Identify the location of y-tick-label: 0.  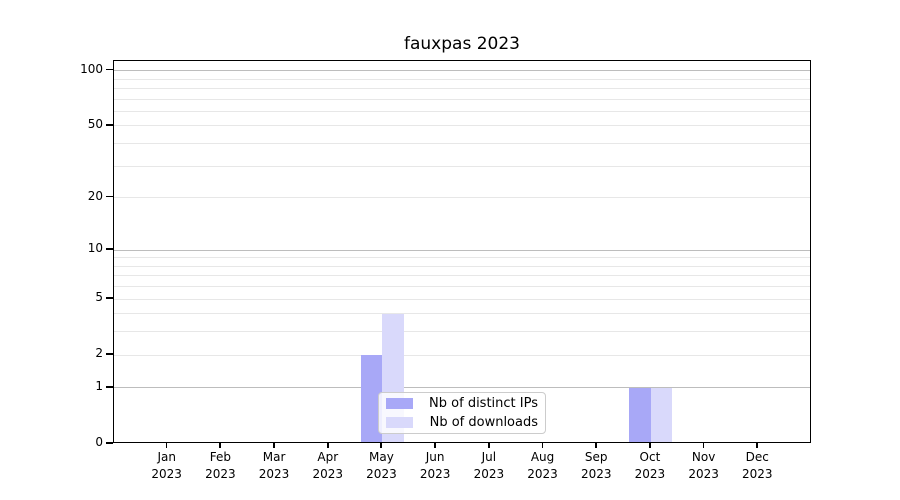
(99, 442).